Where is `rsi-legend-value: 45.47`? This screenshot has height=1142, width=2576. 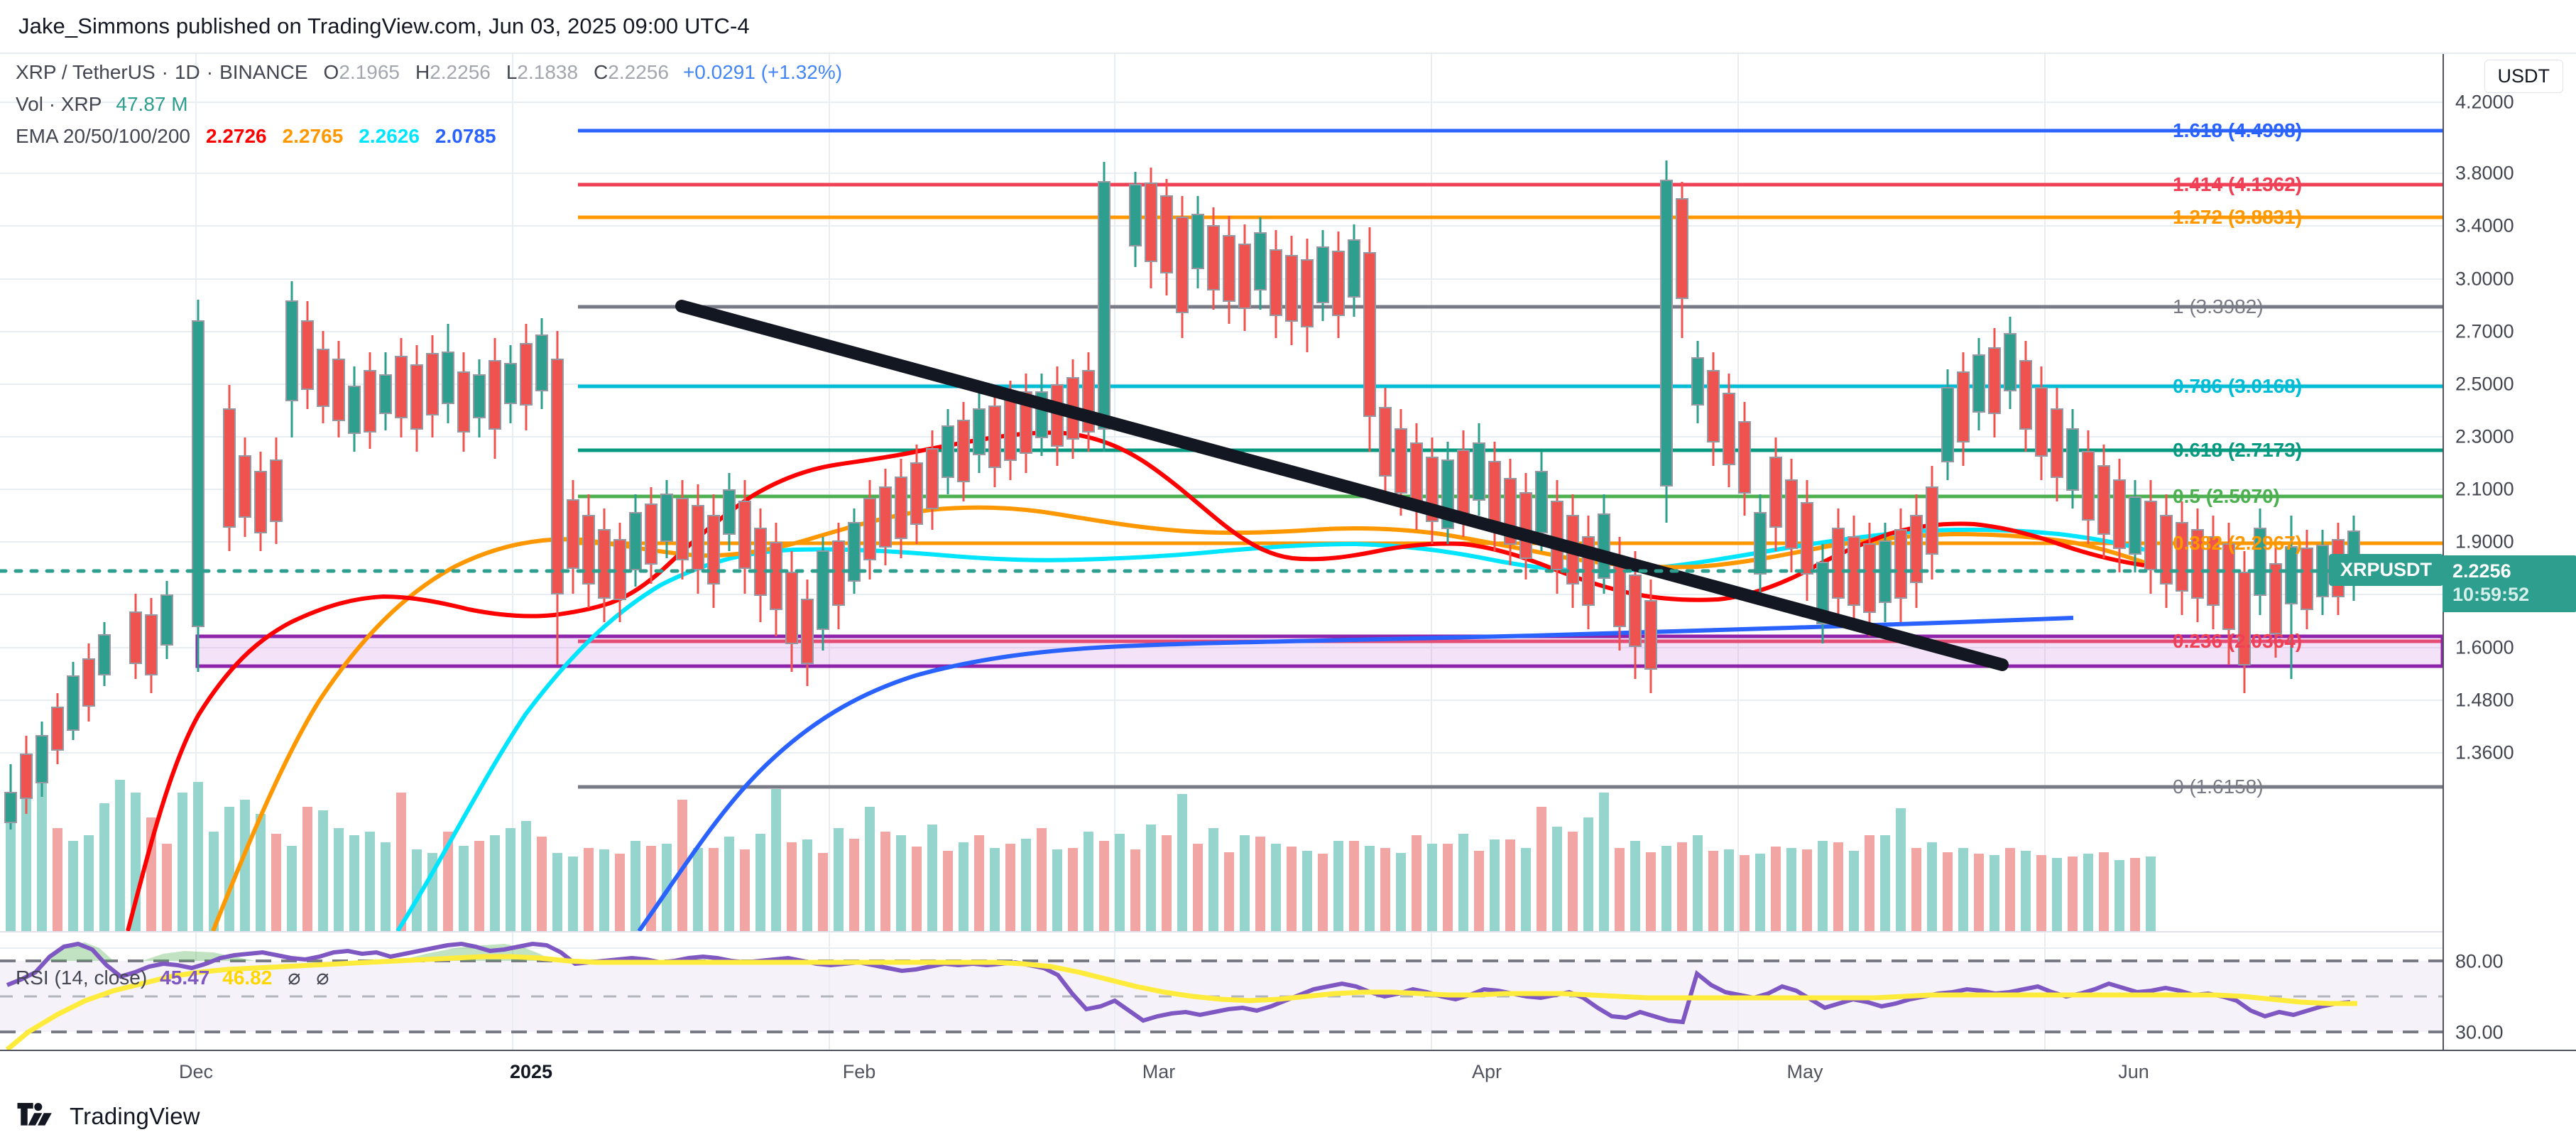 rsi-legend-value: 45.47 is located at coordinates (185, 978).